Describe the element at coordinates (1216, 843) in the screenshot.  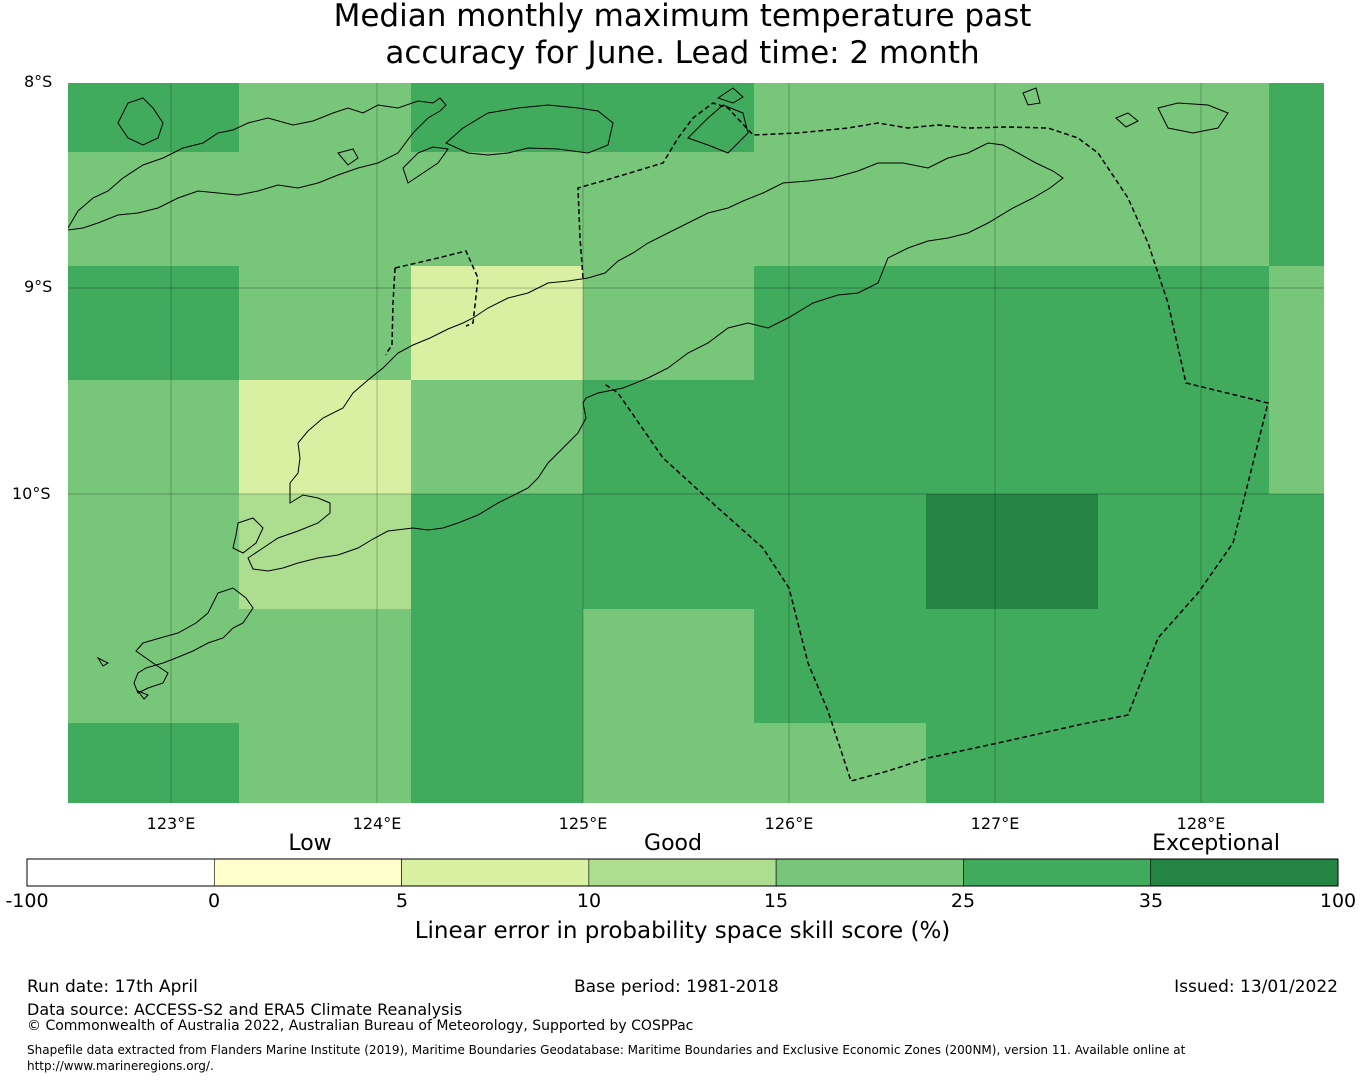
I see `category-exceptional: Exceptional` at that location.